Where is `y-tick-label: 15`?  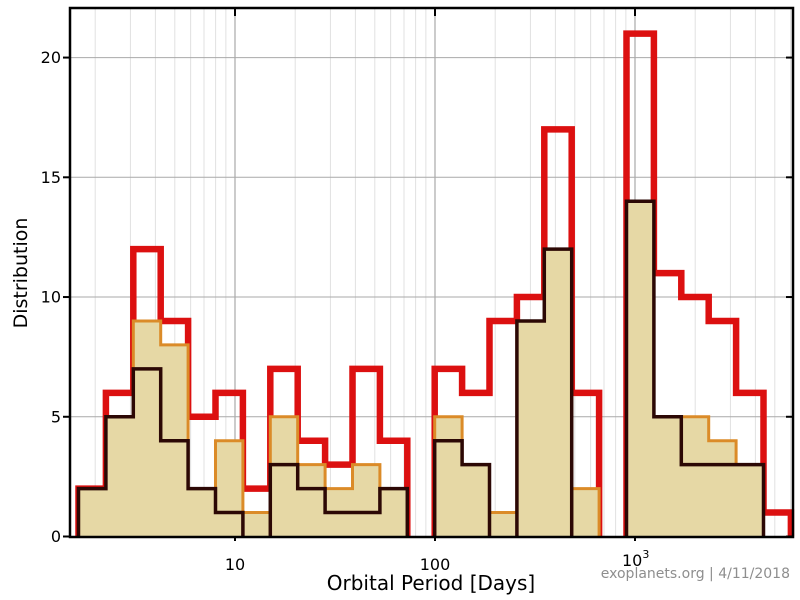
y-tick-label: 15 is located at coordinates (51, 177).